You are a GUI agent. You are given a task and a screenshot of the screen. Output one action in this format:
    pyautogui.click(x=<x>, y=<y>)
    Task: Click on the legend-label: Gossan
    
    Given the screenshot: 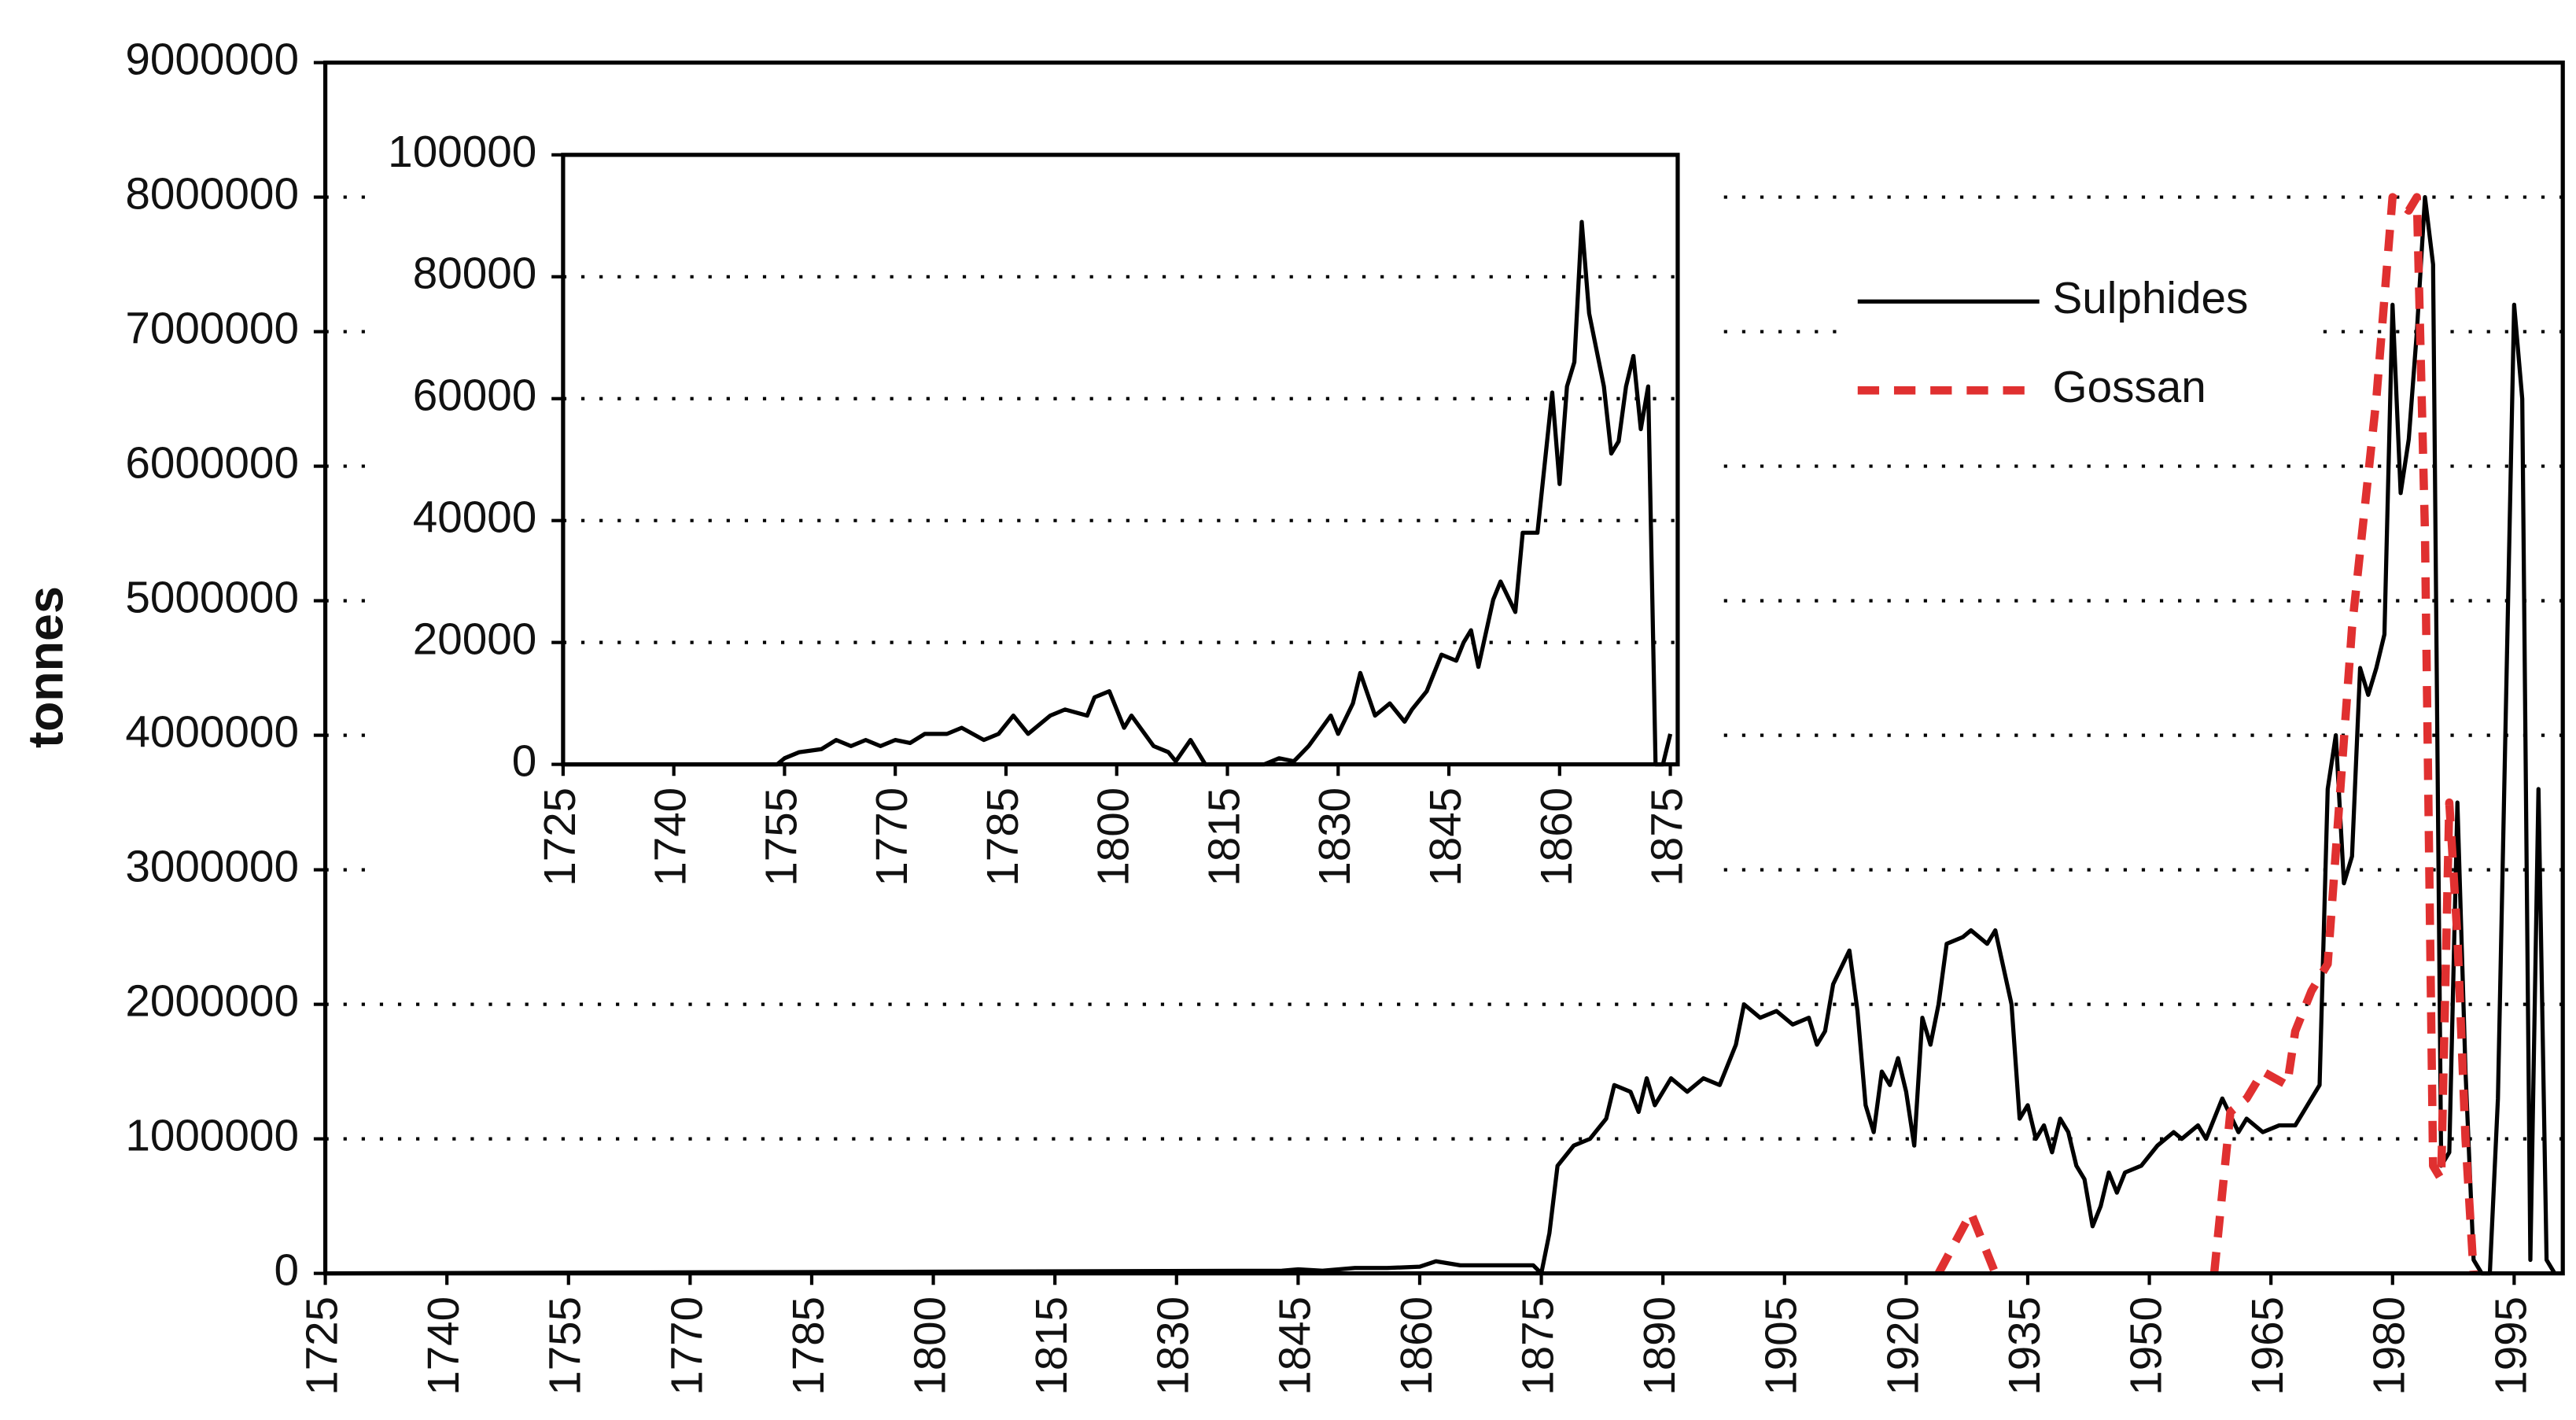 What is the action you would take?
    pyautogui.click(x=2129, y=387)
    